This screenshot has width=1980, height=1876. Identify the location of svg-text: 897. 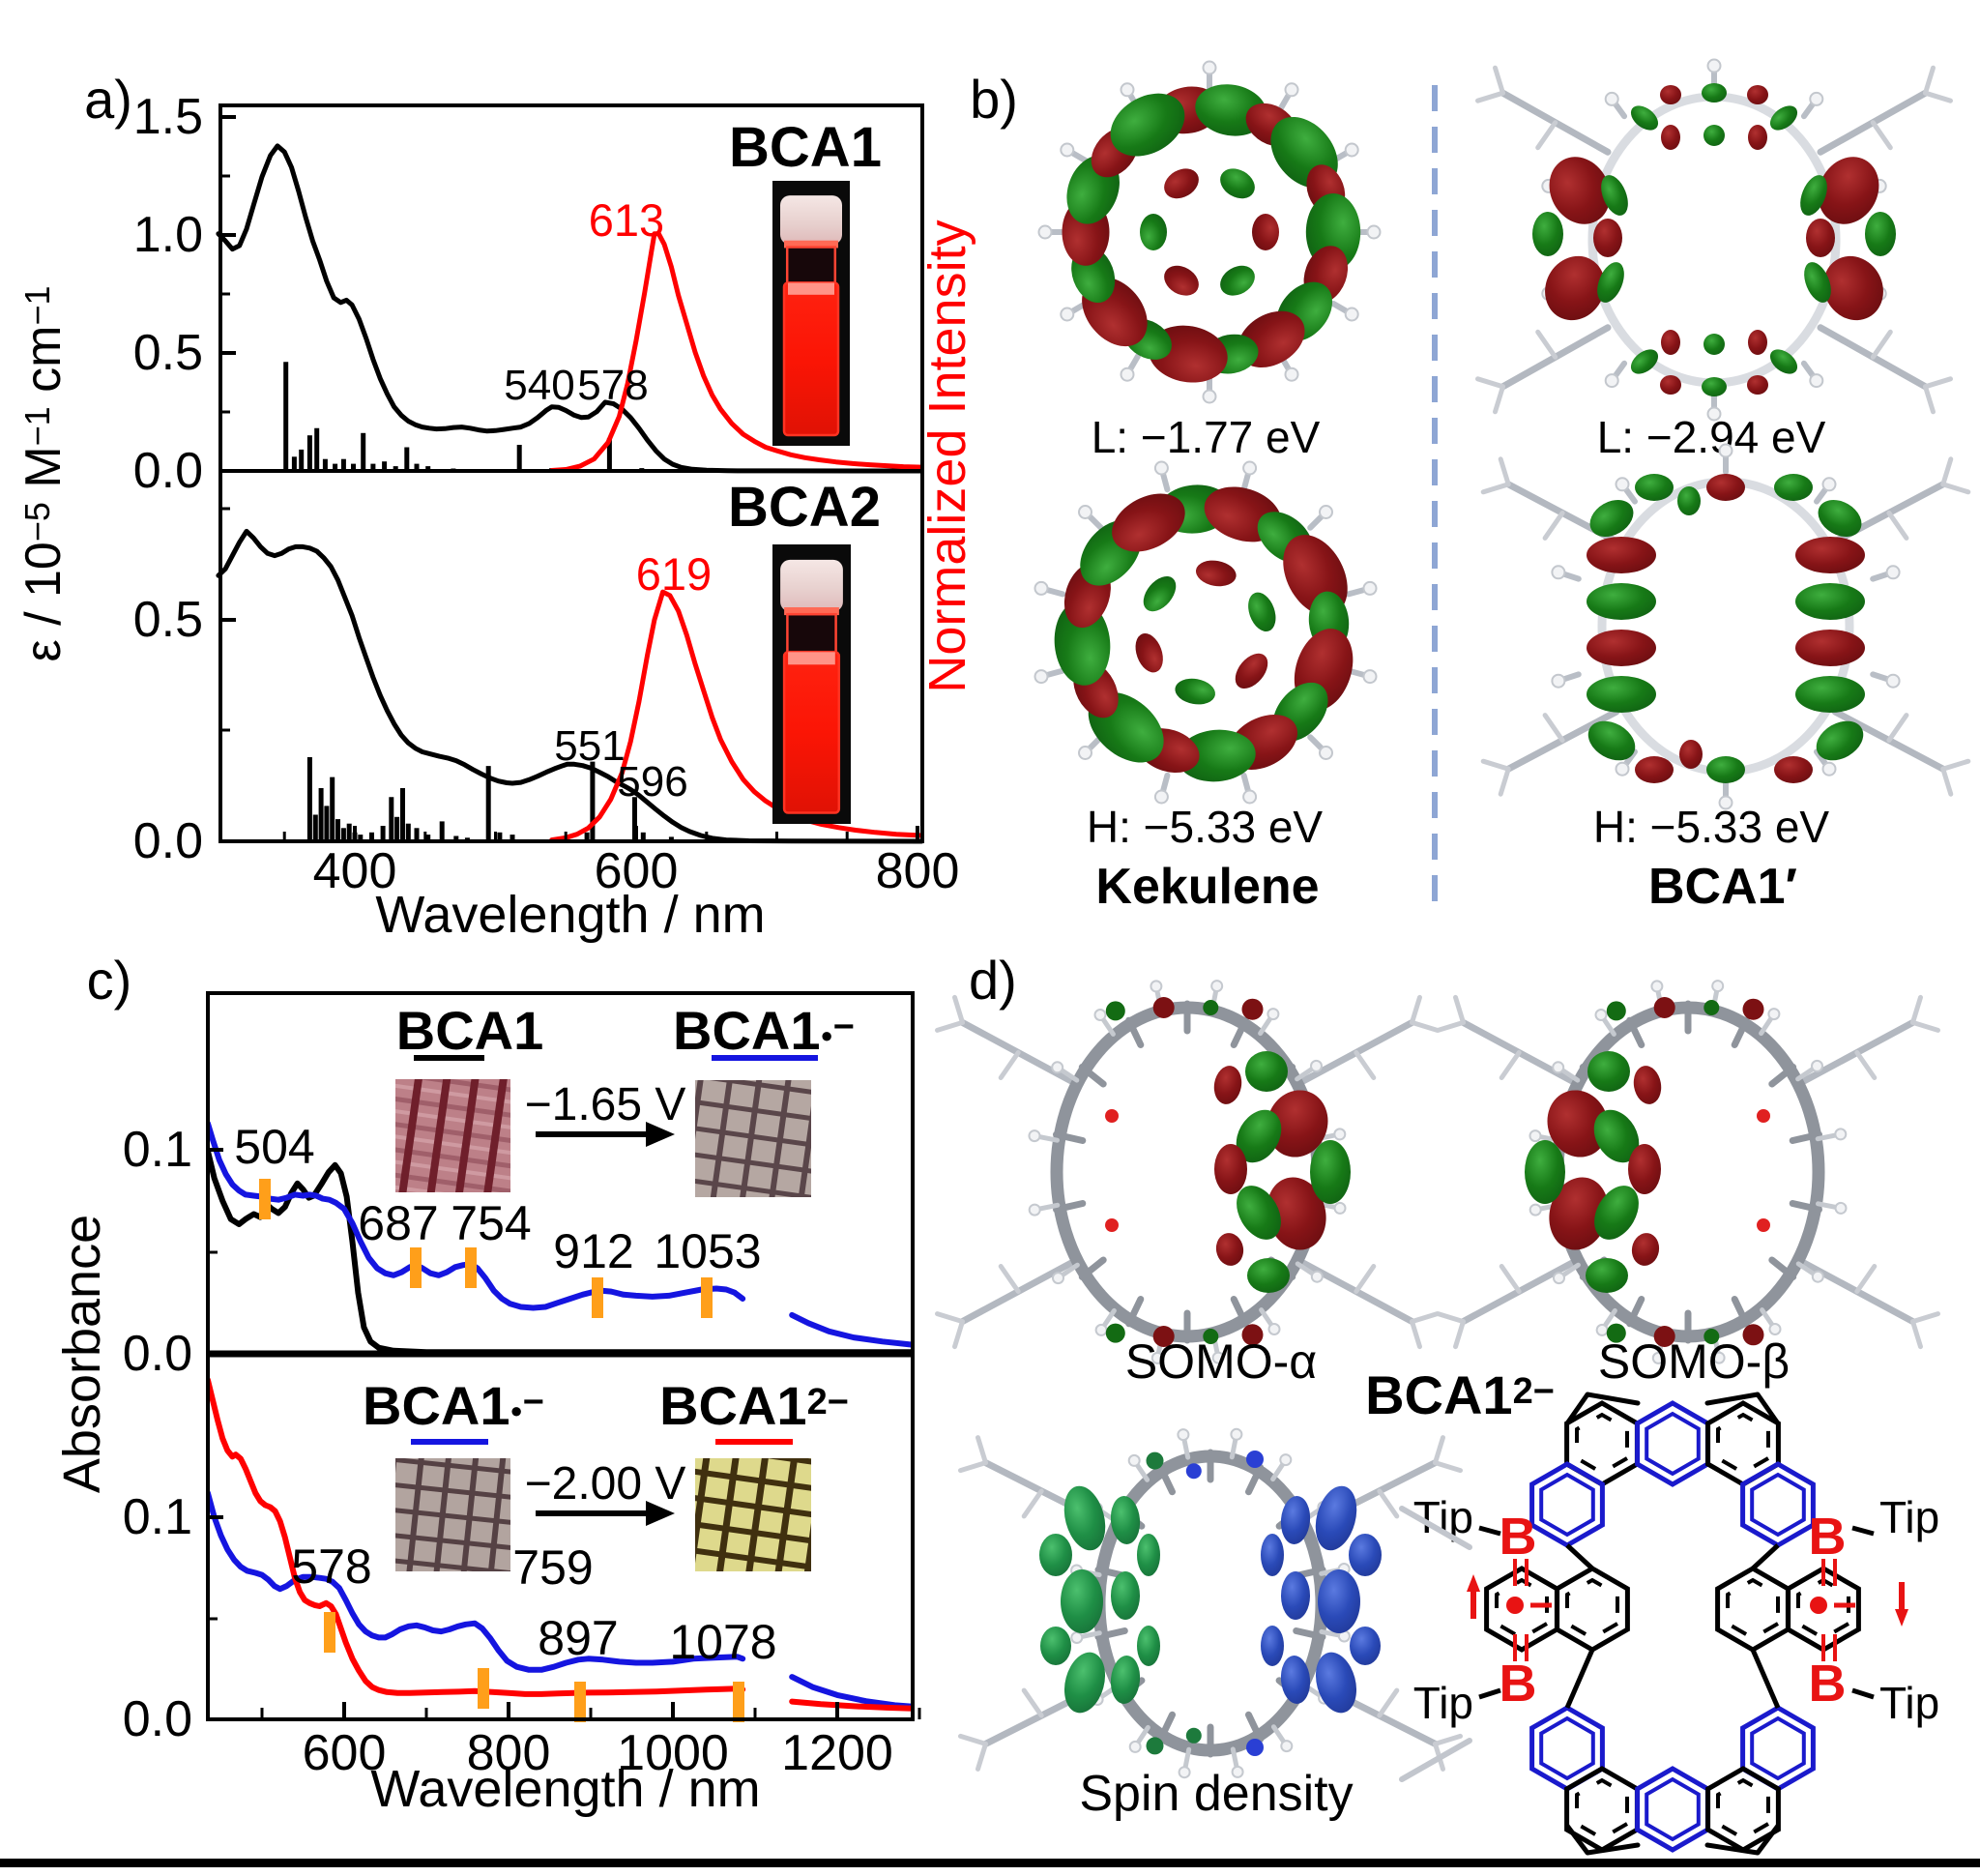
(578, 1638).